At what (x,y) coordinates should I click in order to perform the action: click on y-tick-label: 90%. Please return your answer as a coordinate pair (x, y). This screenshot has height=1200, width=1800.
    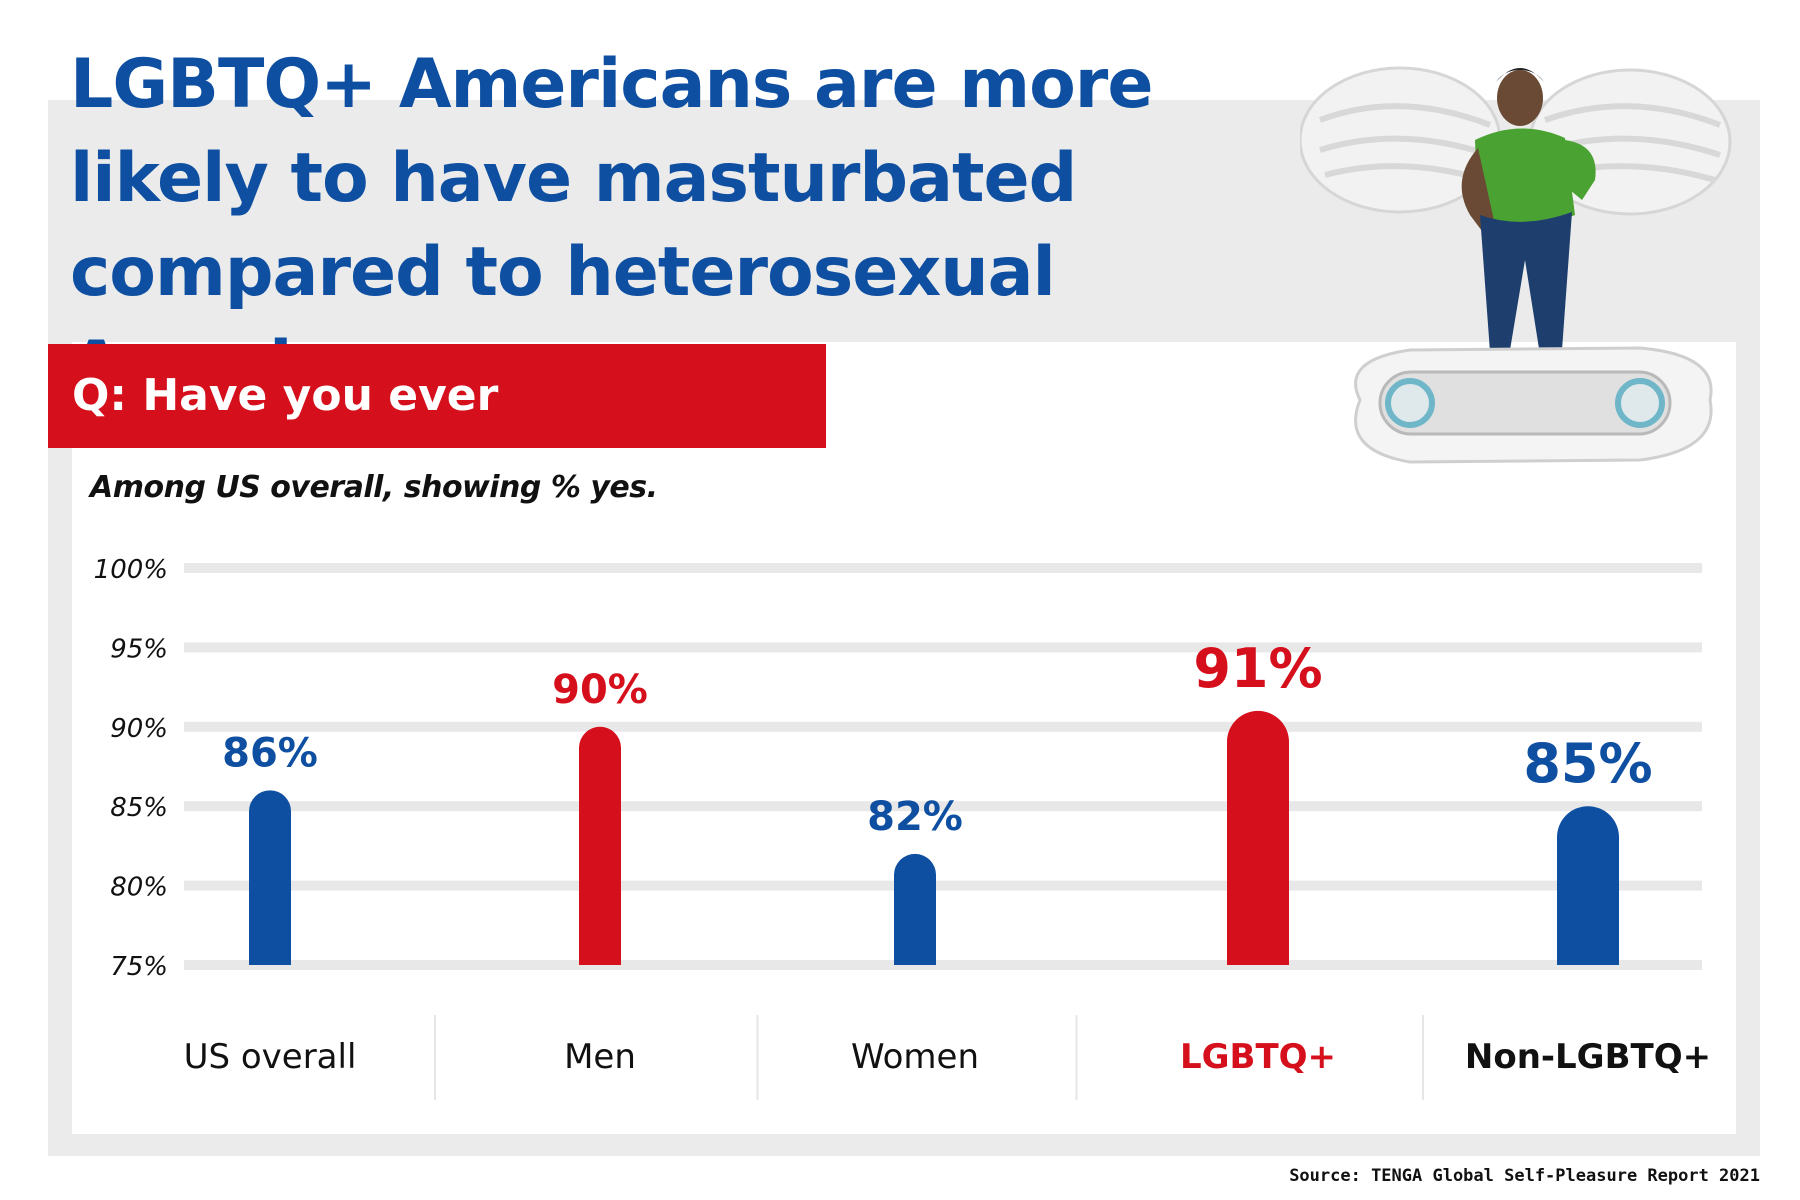
    Looking at the image, I should click on (139, 729).